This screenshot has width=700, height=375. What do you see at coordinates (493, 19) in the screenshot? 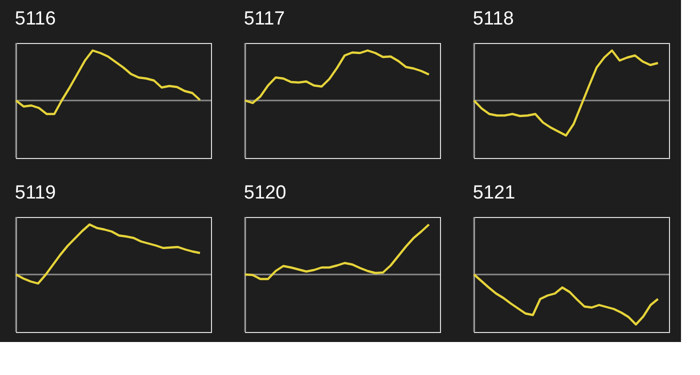
I see `chart-title: 5118` at bounding box center [493, 19].